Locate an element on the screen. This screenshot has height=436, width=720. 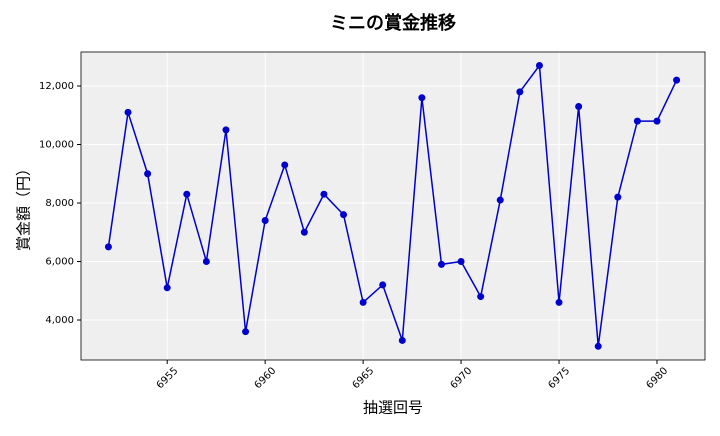
y-axis-label: 賞金額（円） is located at coordinates (24, 206).